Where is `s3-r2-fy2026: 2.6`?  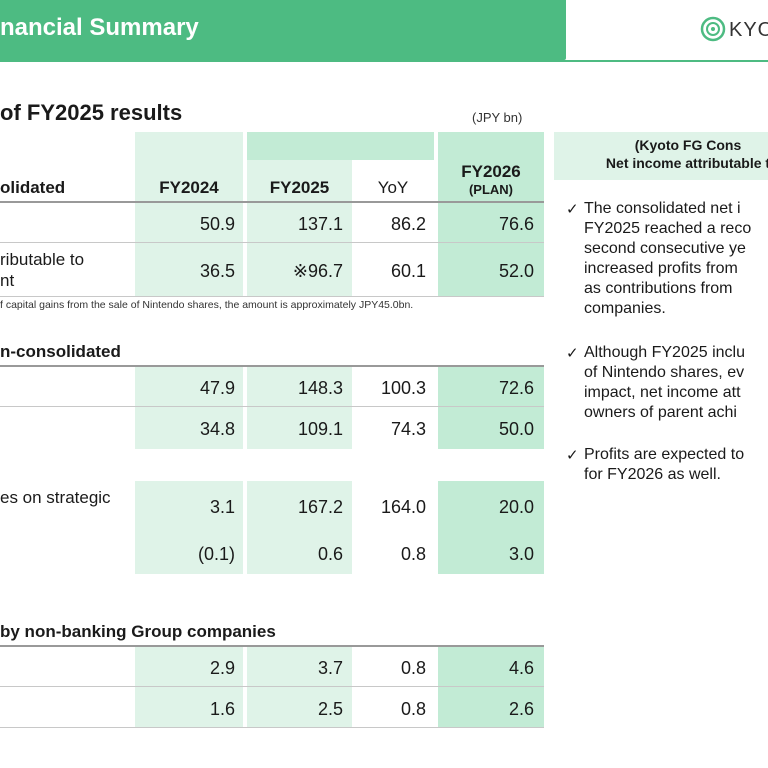 s3-r2-fy2026: 2.6 is located at coordinates (521, 709).